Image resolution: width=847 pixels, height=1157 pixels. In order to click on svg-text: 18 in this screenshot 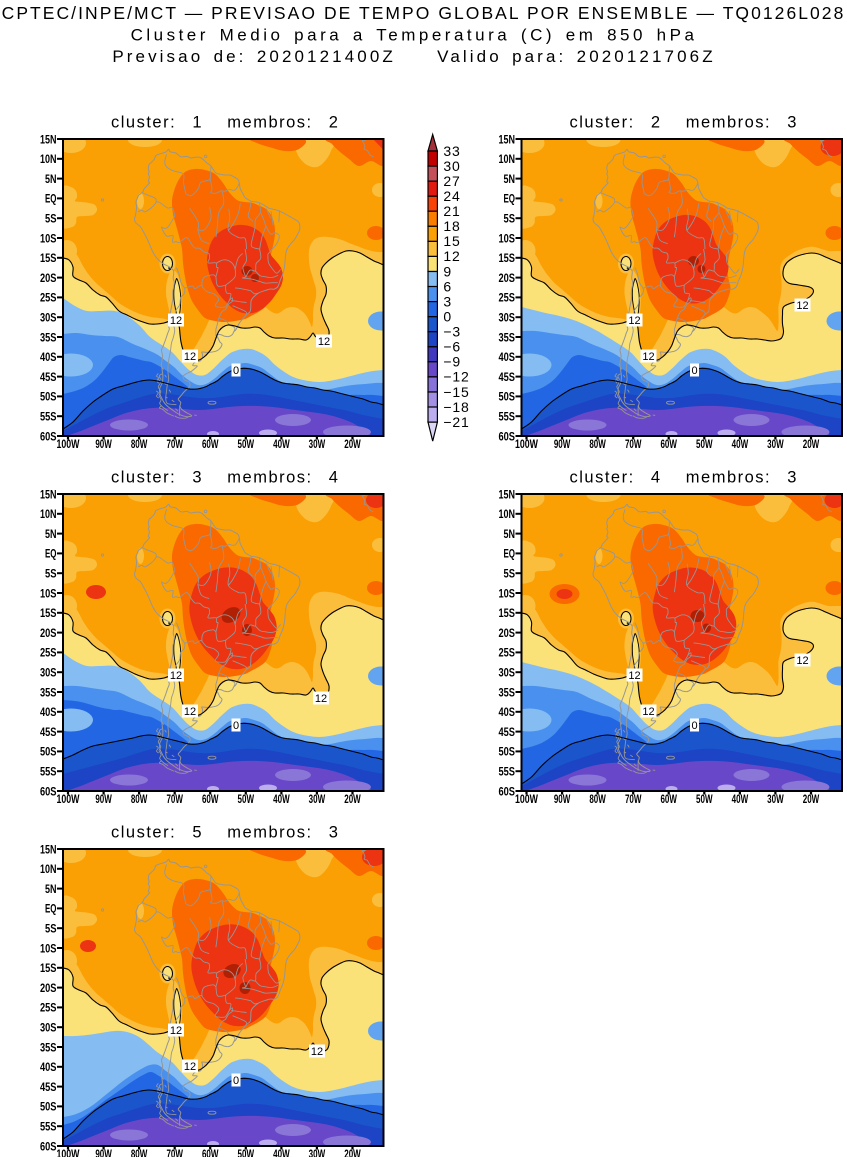, I will do `click(451, 226)`.